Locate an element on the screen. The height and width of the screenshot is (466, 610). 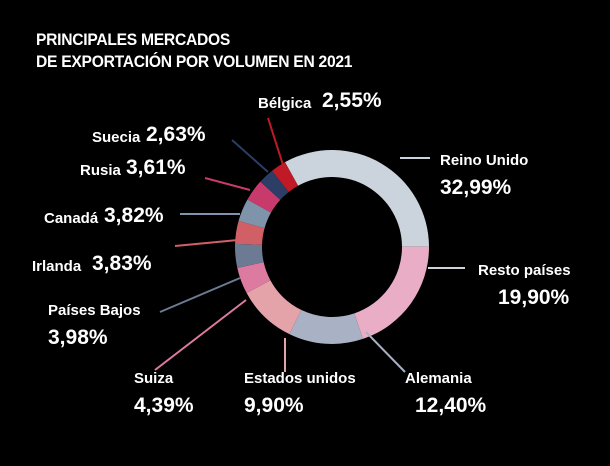
chart-title-line1: PRINCIPALES MERCADOS is located at coordinates (133, 39).